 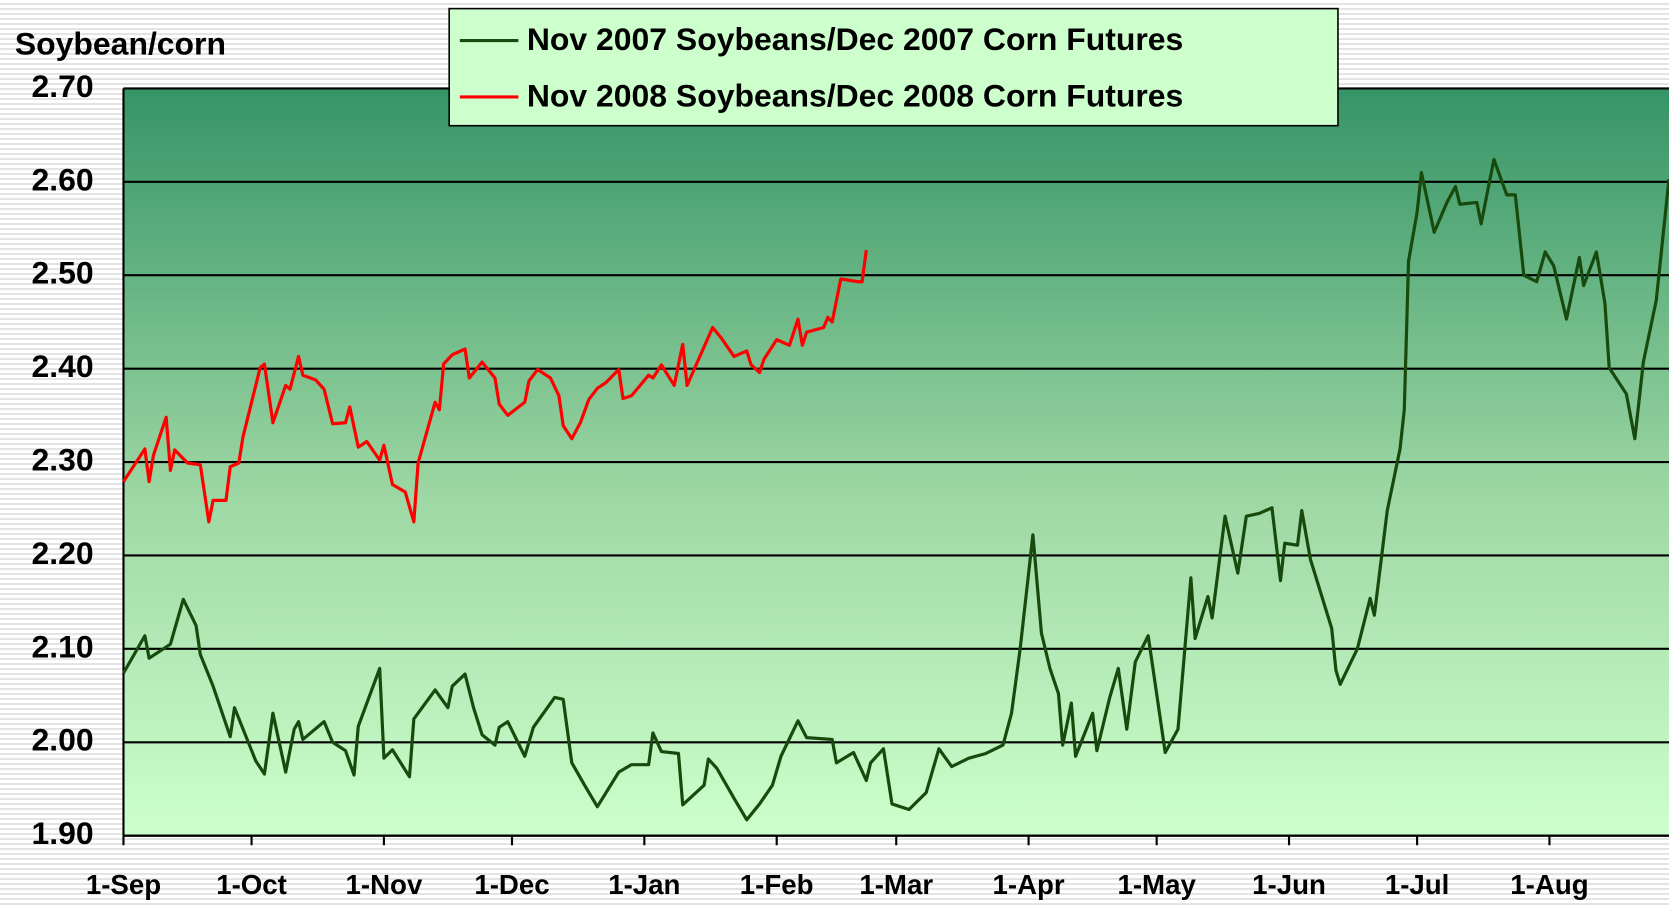 I want to click on x-tick-label: 1-May, so click(x=1156, y=884).